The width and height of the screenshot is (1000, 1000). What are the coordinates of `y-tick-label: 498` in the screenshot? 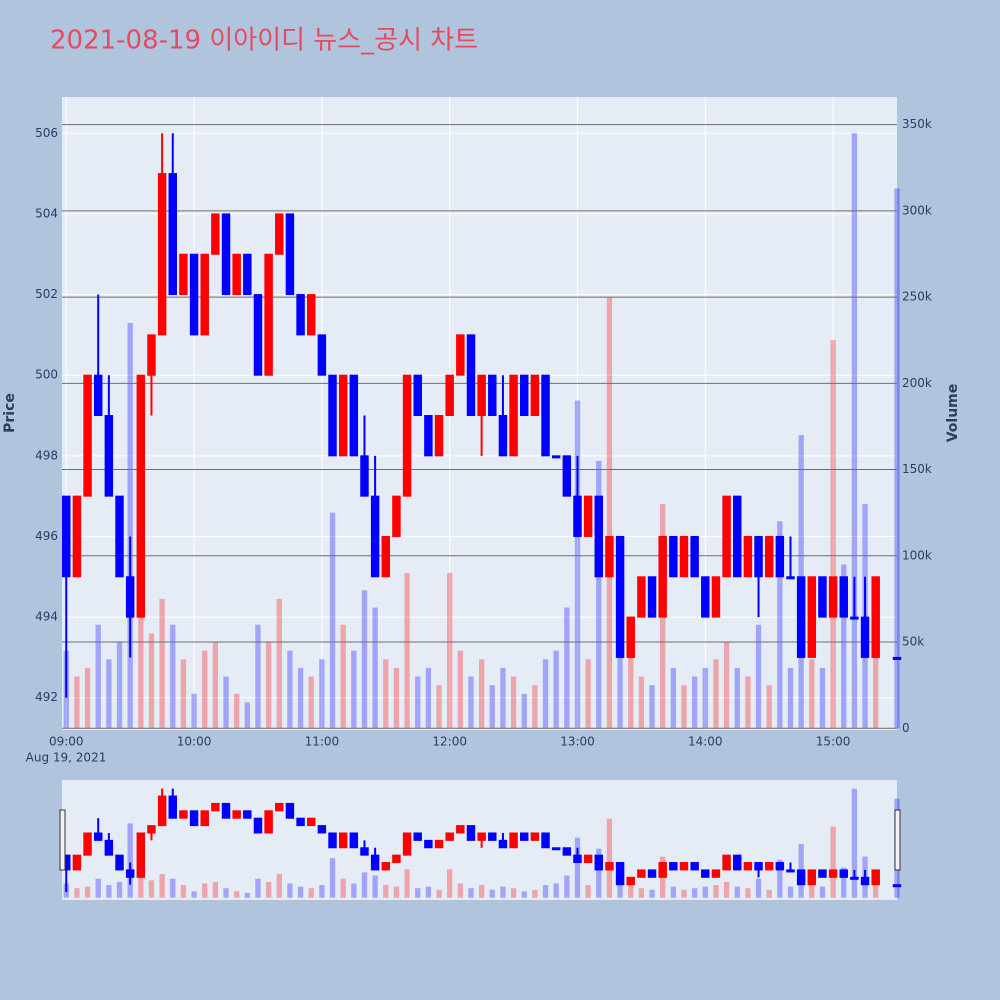 It's located at (46, 455).